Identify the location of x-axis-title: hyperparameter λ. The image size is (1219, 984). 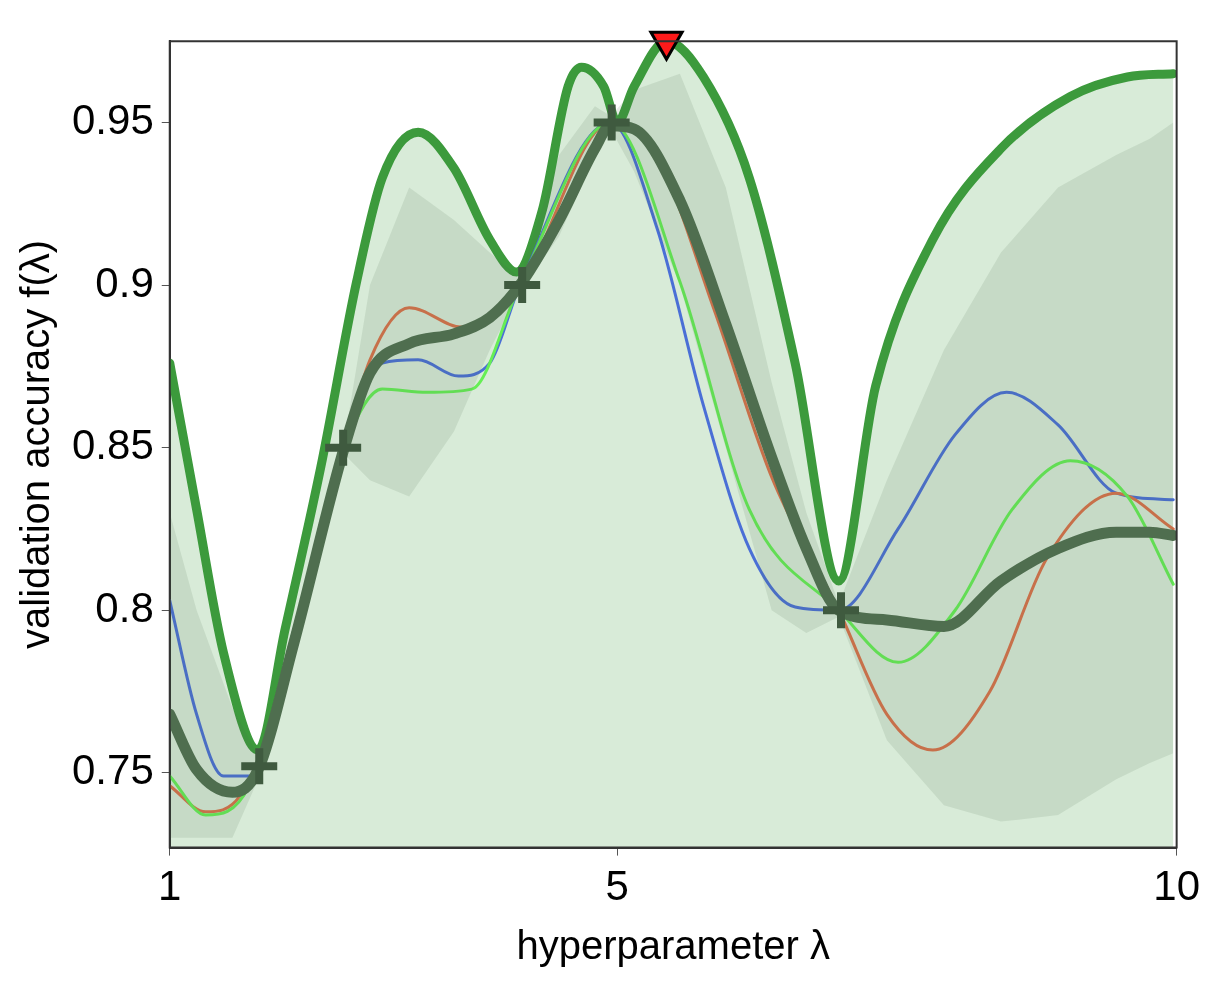
(673, 945).